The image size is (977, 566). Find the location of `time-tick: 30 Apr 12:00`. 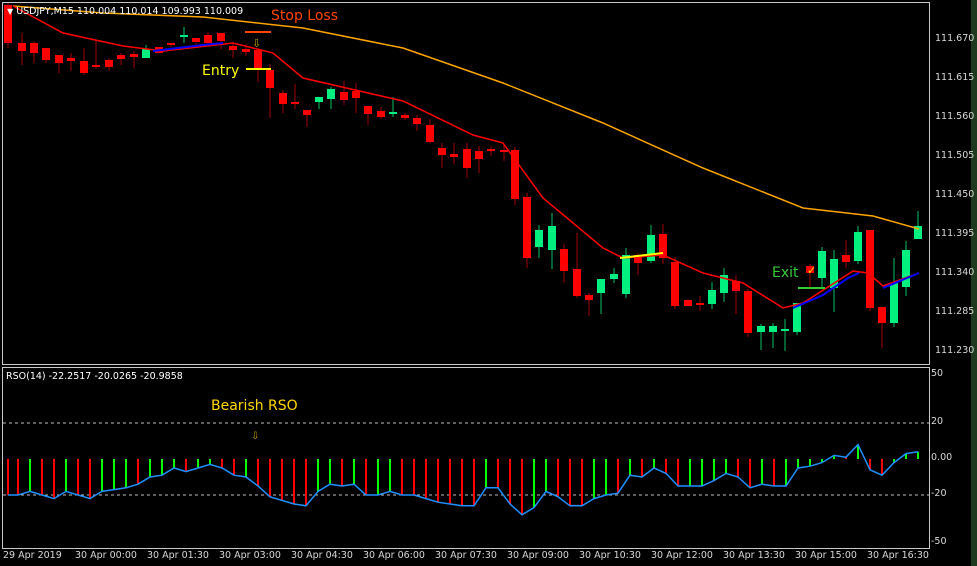

time-tick: 30 Apr 12:00 is located at coordinates (682, 555).